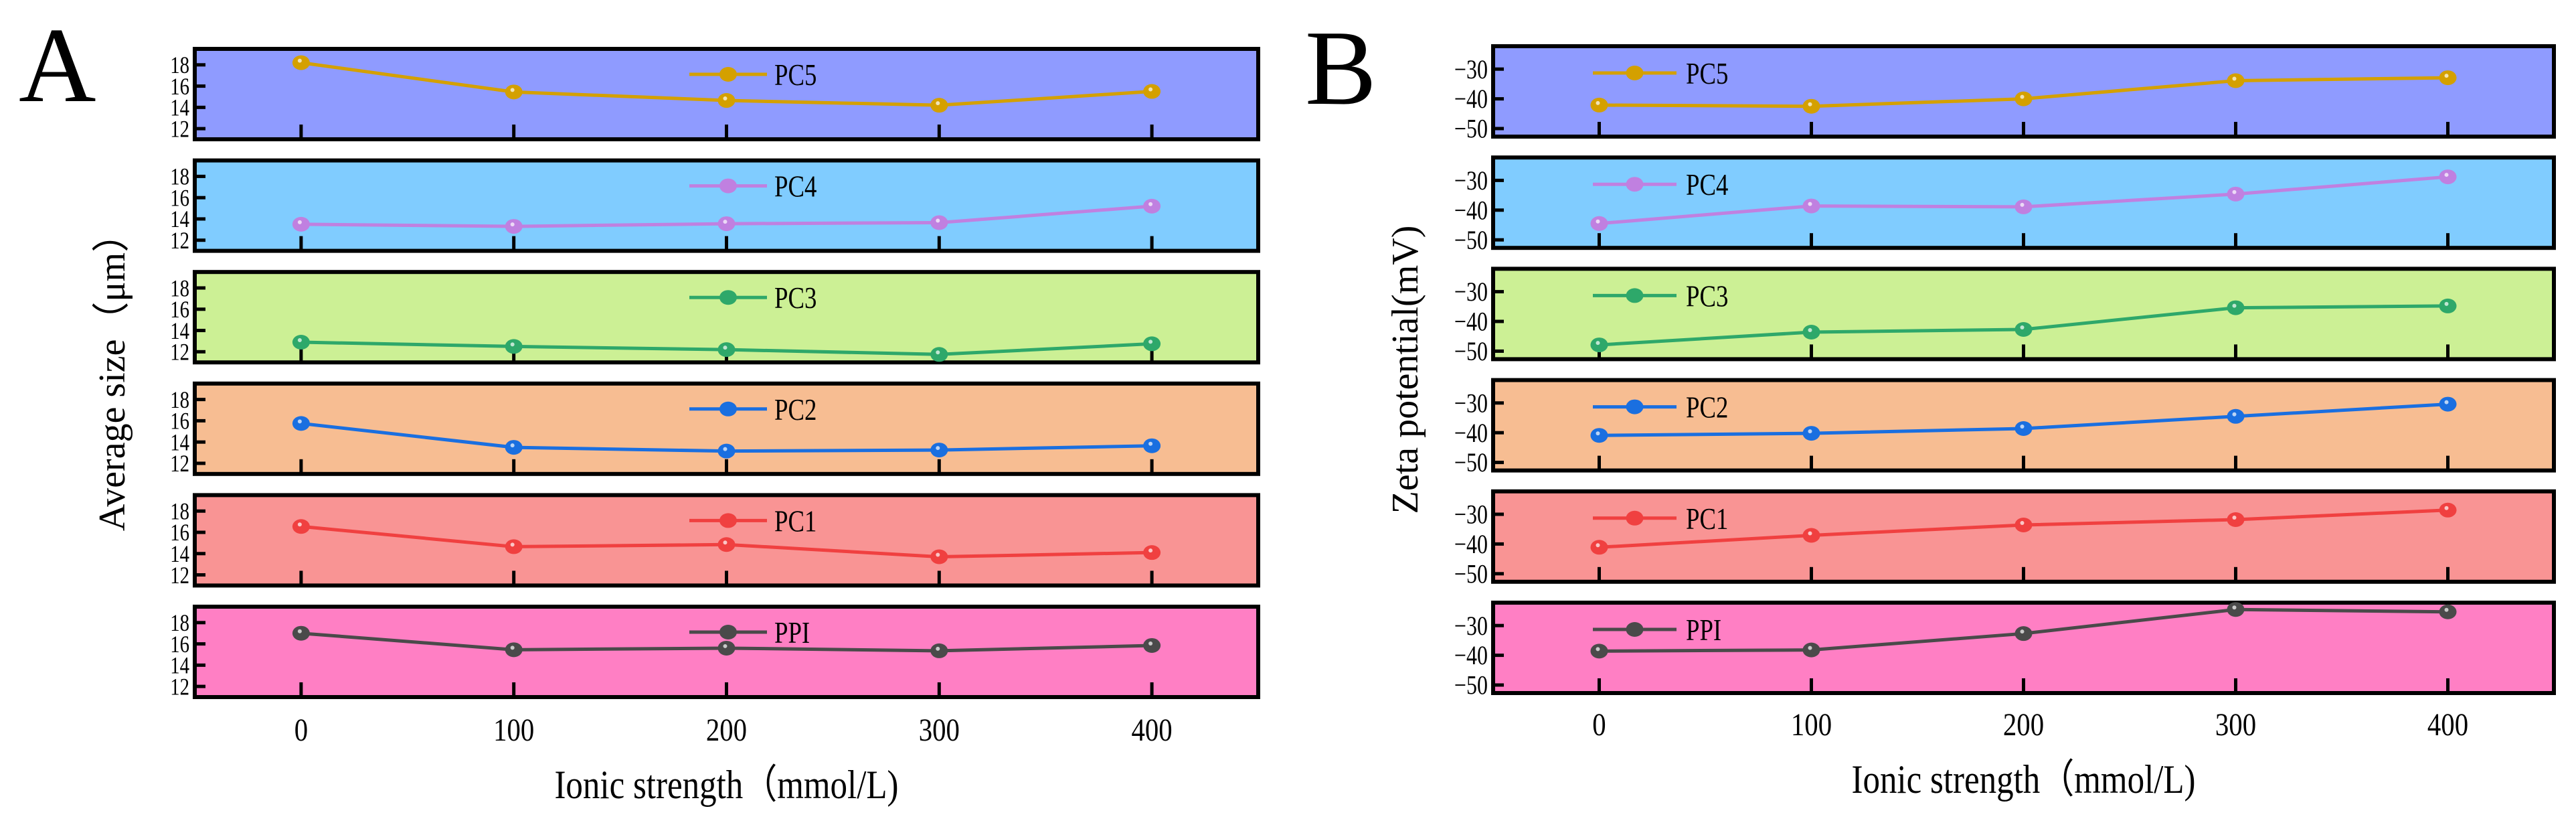 The width and height of the screenshot is (2576, 833). Describe the element at coordinates (513, 730) in the screenshot. I see `x-tick-label: 100` at that location.